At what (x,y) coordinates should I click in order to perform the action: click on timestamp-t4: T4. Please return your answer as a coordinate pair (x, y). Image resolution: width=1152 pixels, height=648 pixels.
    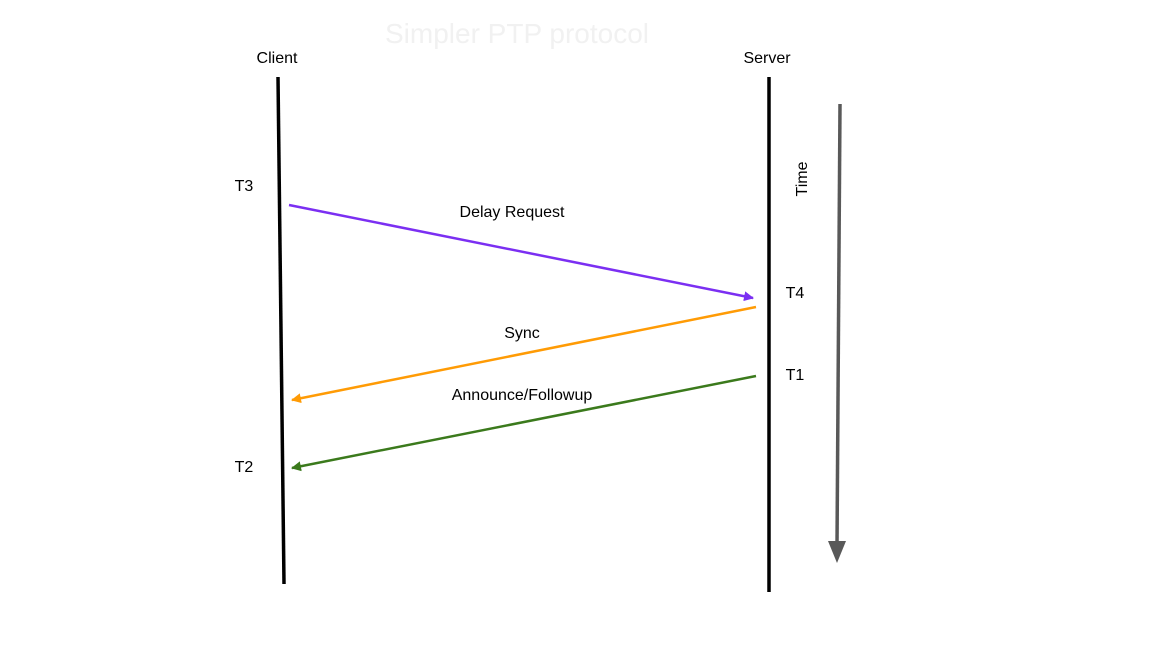
    Looking at the image, I should click on (795, 293).